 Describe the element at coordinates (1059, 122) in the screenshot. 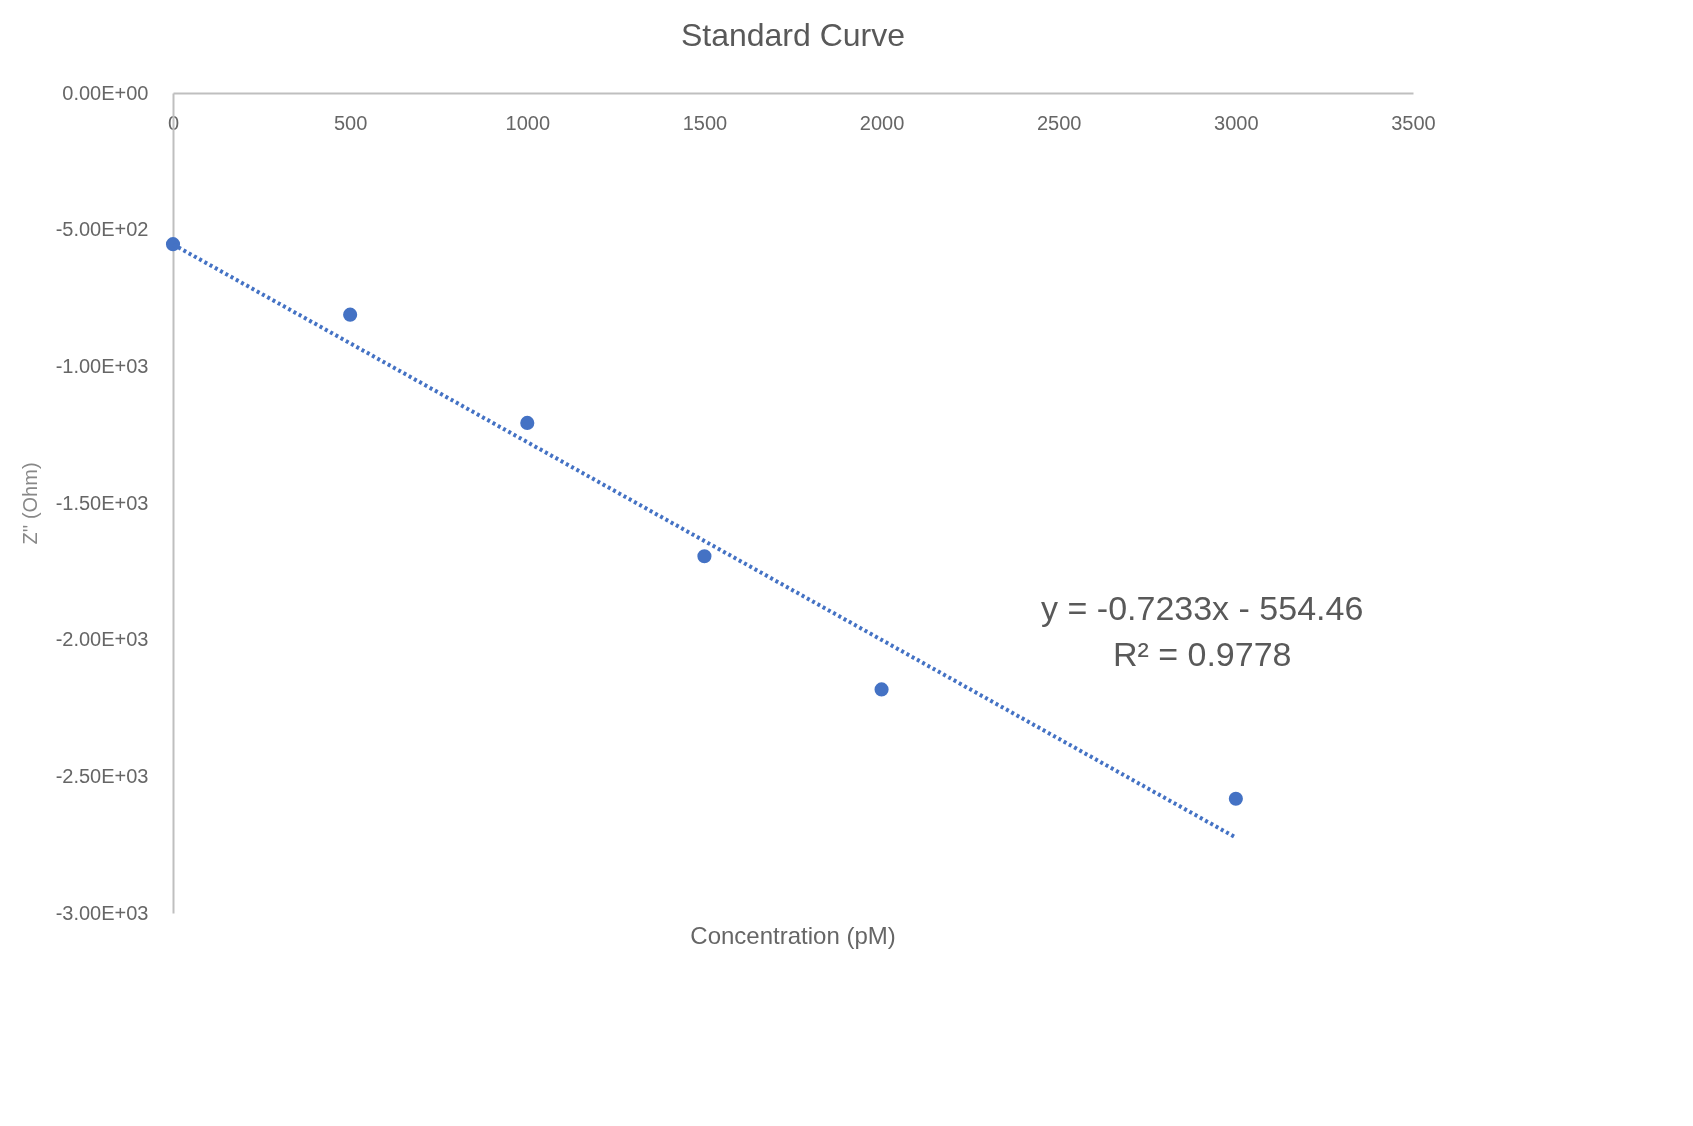

I see `x-tick-label: 2500` at that location.